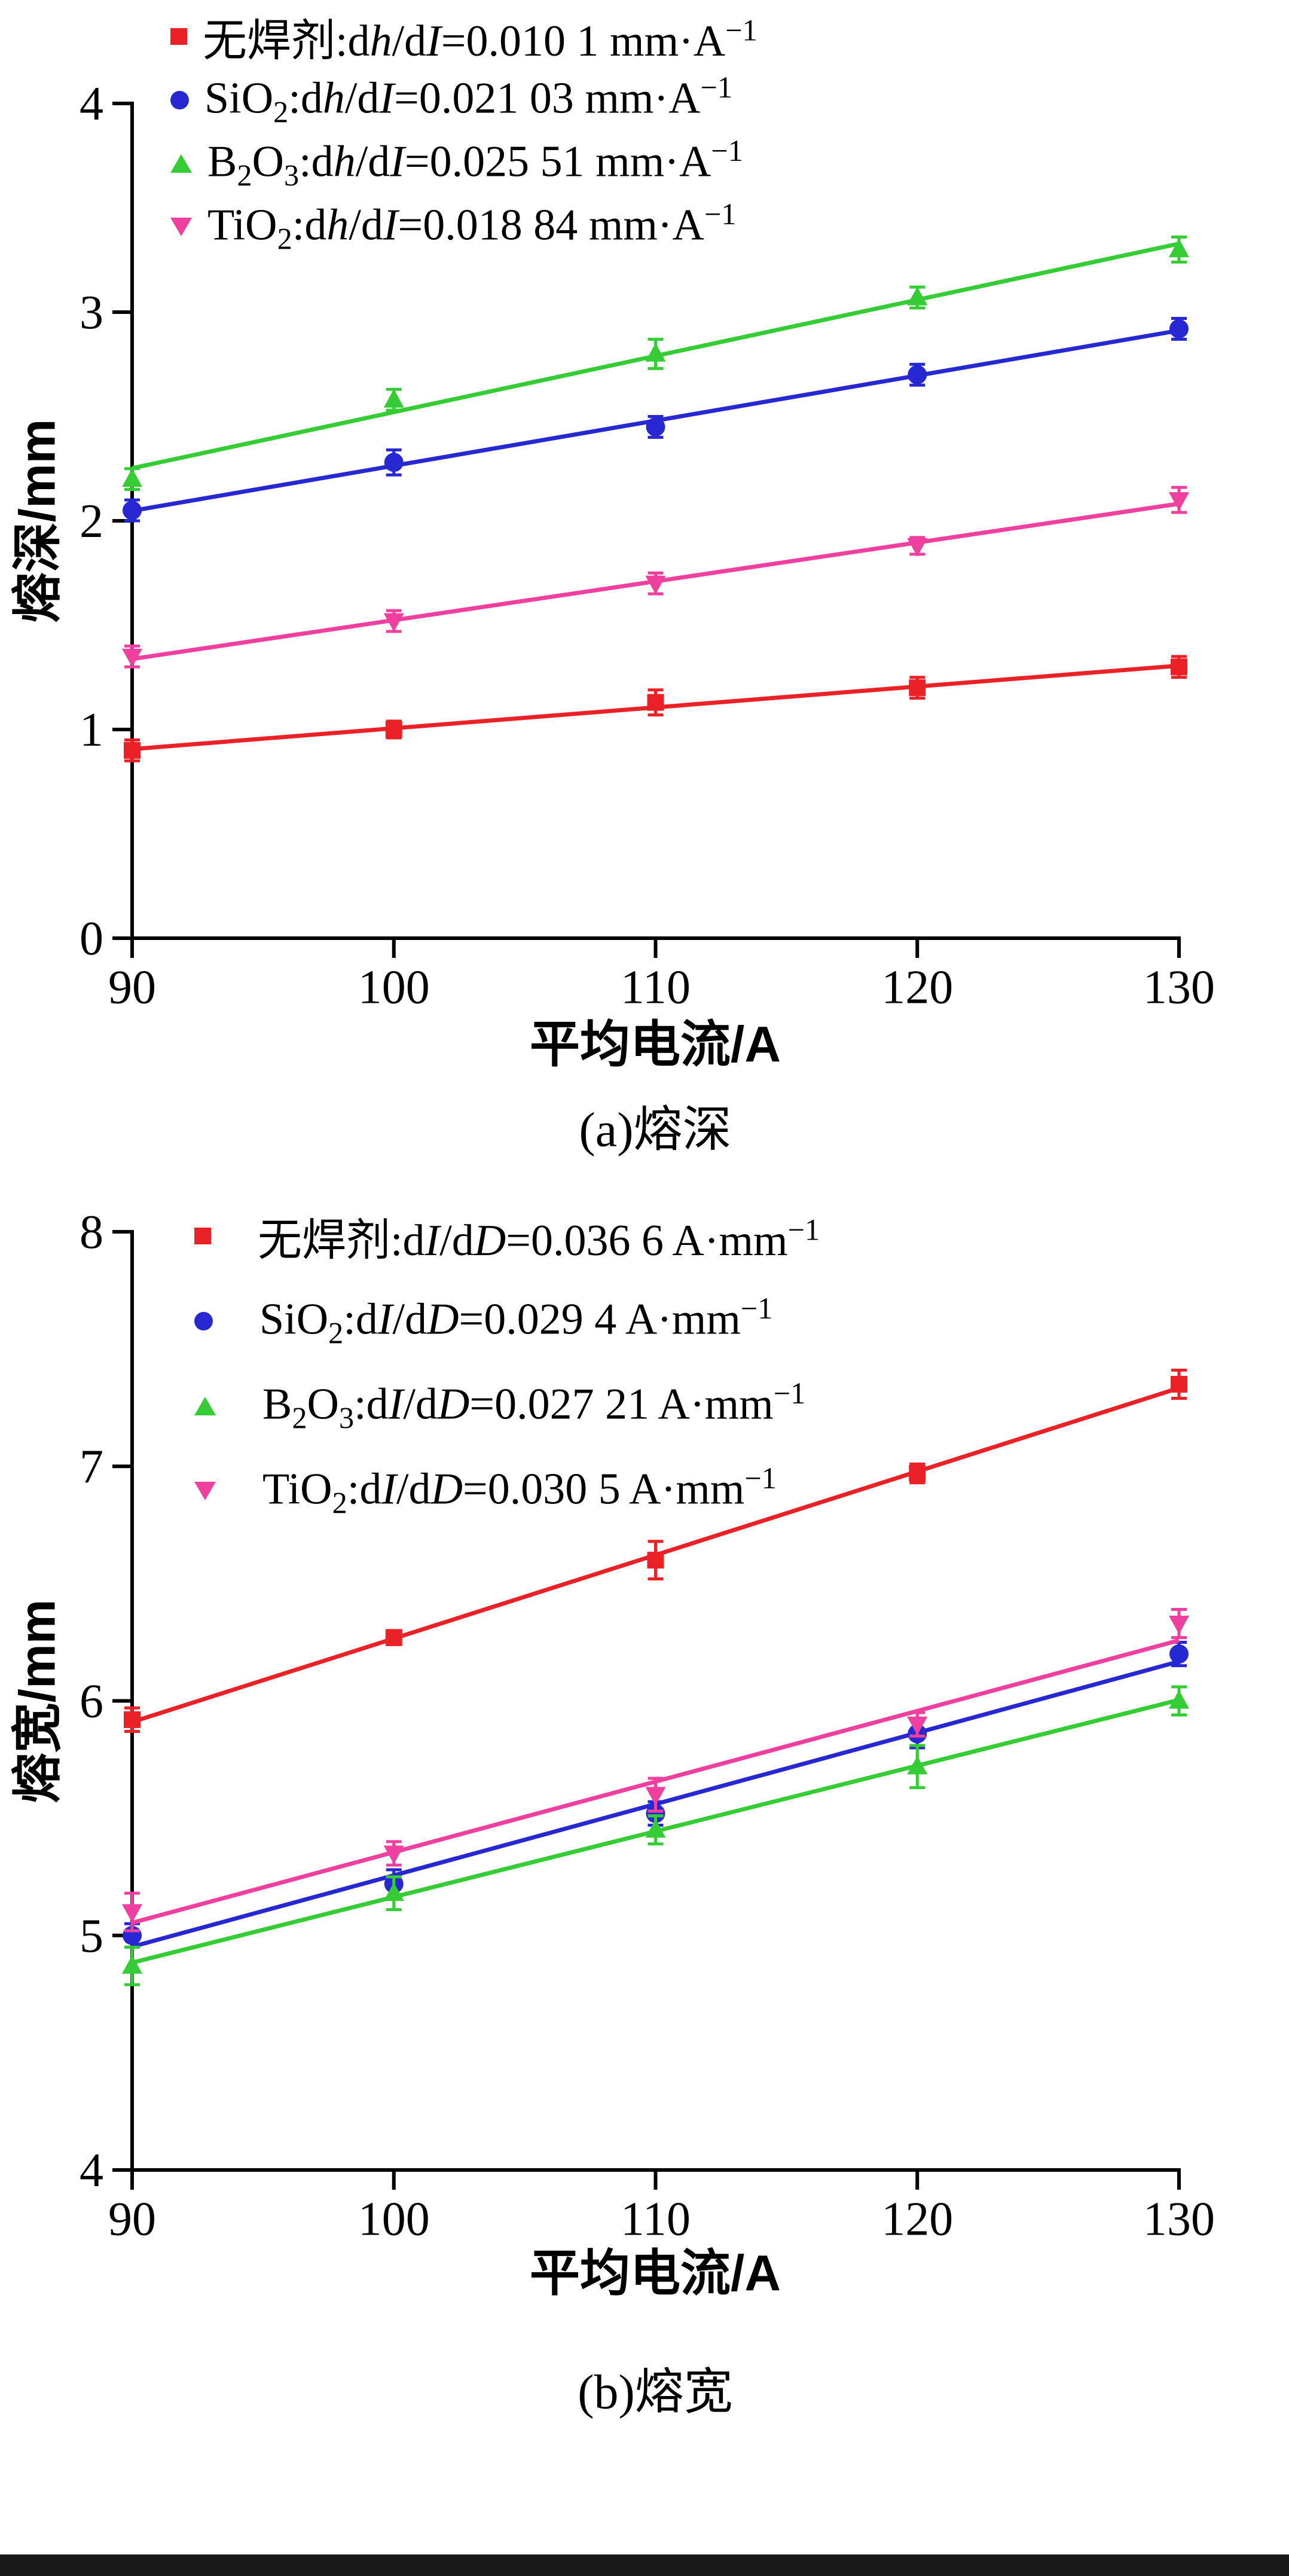 This screenshot has height=2576, width=1289. I want to click on series-SiO2, so click(656, 419).